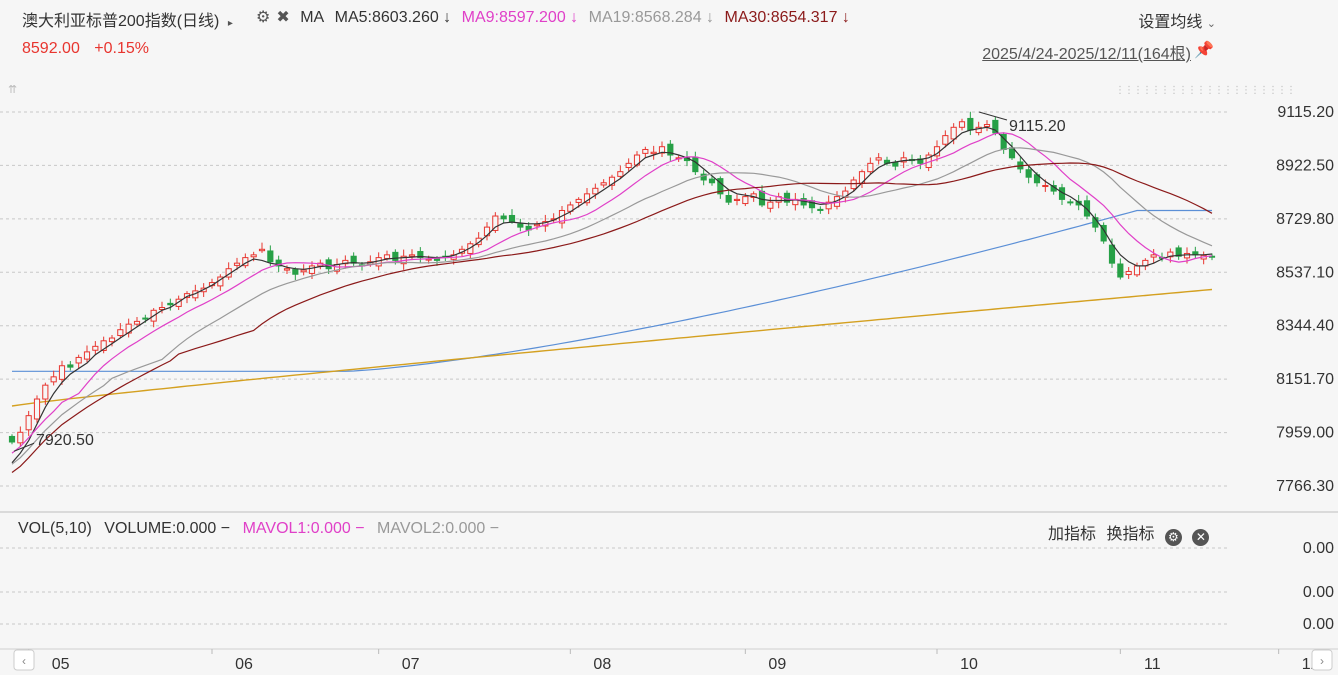 This screenshot has width=1338, height=675. Describe the element at coordinates (1305, 486) in the screenshot. I see `y-tick-label: 7766.30` at that location.